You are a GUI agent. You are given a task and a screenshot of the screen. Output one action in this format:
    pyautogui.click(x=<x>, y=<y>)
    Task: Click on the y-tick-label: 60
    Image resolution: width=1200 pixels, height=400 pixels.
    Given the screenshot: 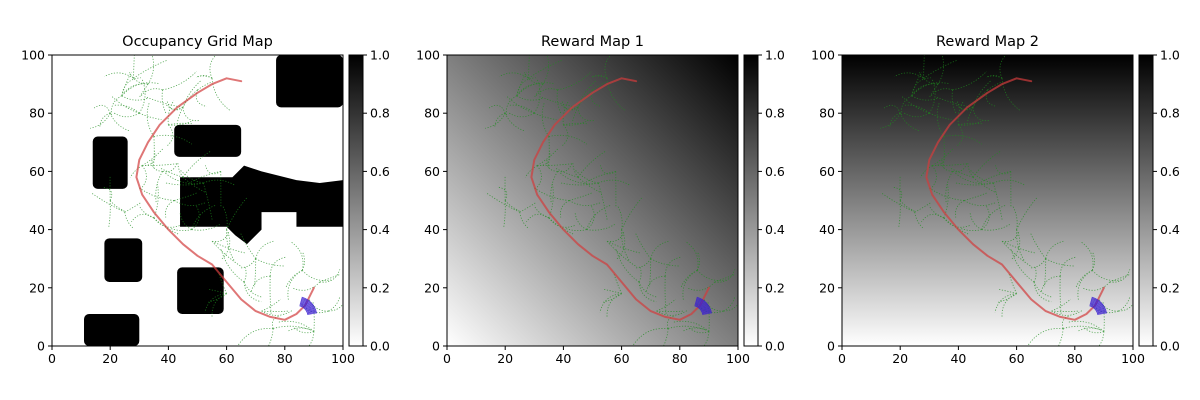 What is the action you would take?
    pyautogui.click(x=432, y=171)
    